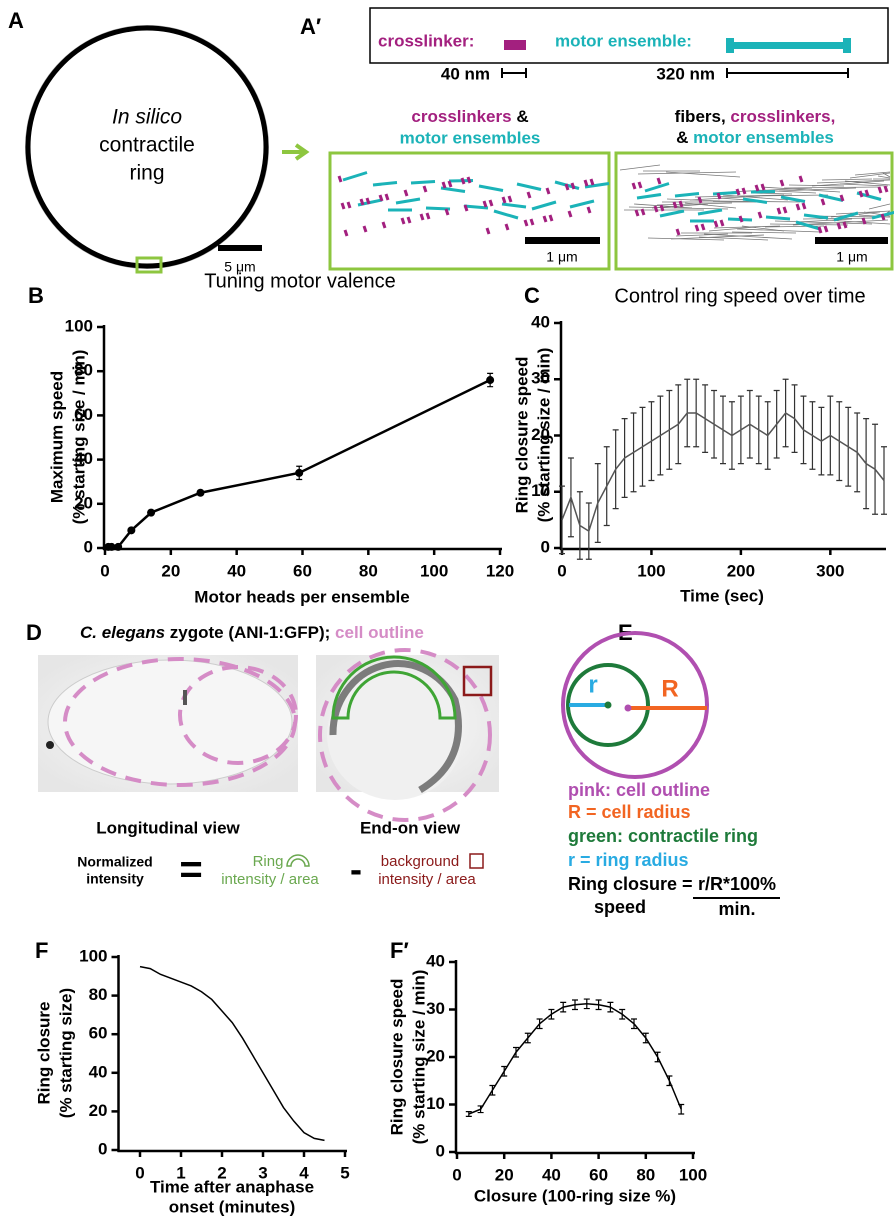 Image resolution: width=894 pixels, height=1227 pixels. Describe the element at coordinates (615, 202) in the screenshot. I see `simulation-elements` at that location.